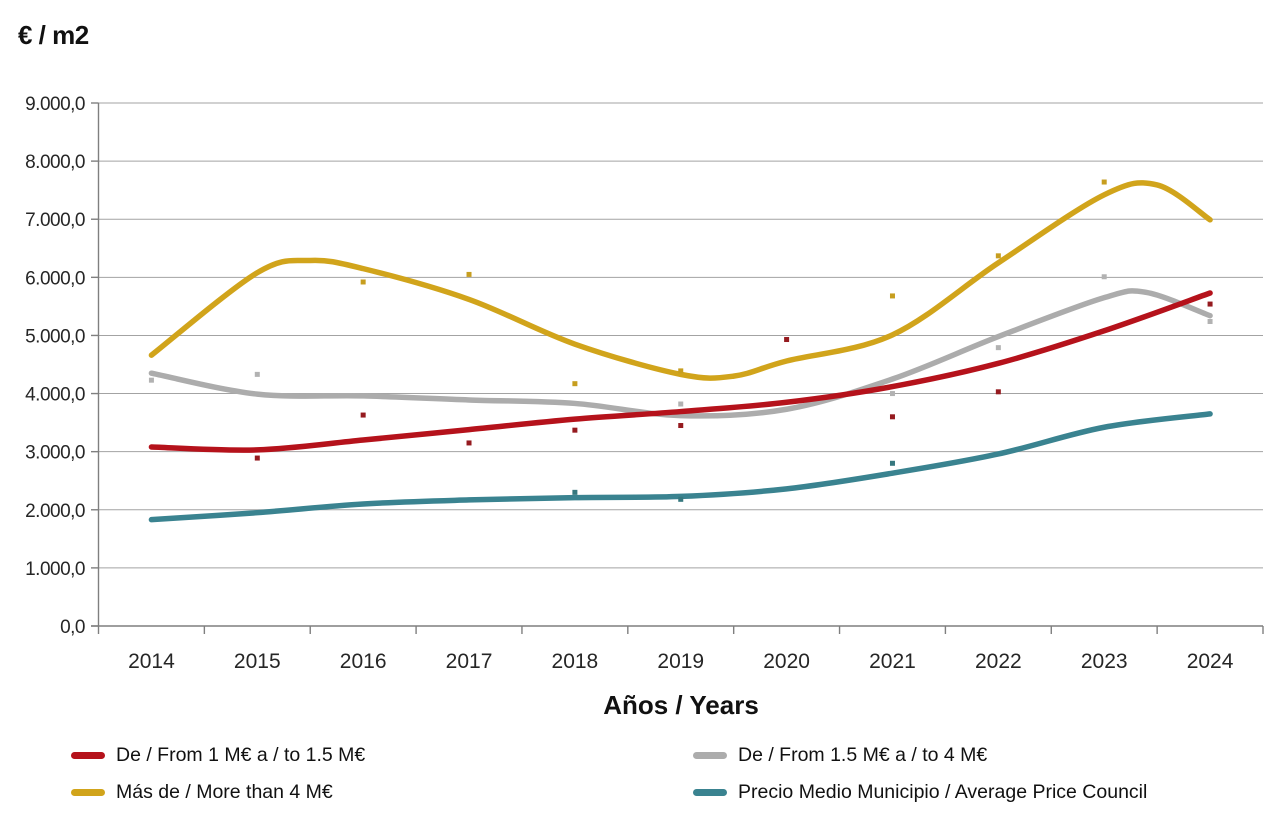 Image resolution: width=1266 pixels, height=829 pixels. What do you see at coordinates (55, 220) in the screenshot?
I see `svg-text: 7.000,0` at bounding box center [55, 220].